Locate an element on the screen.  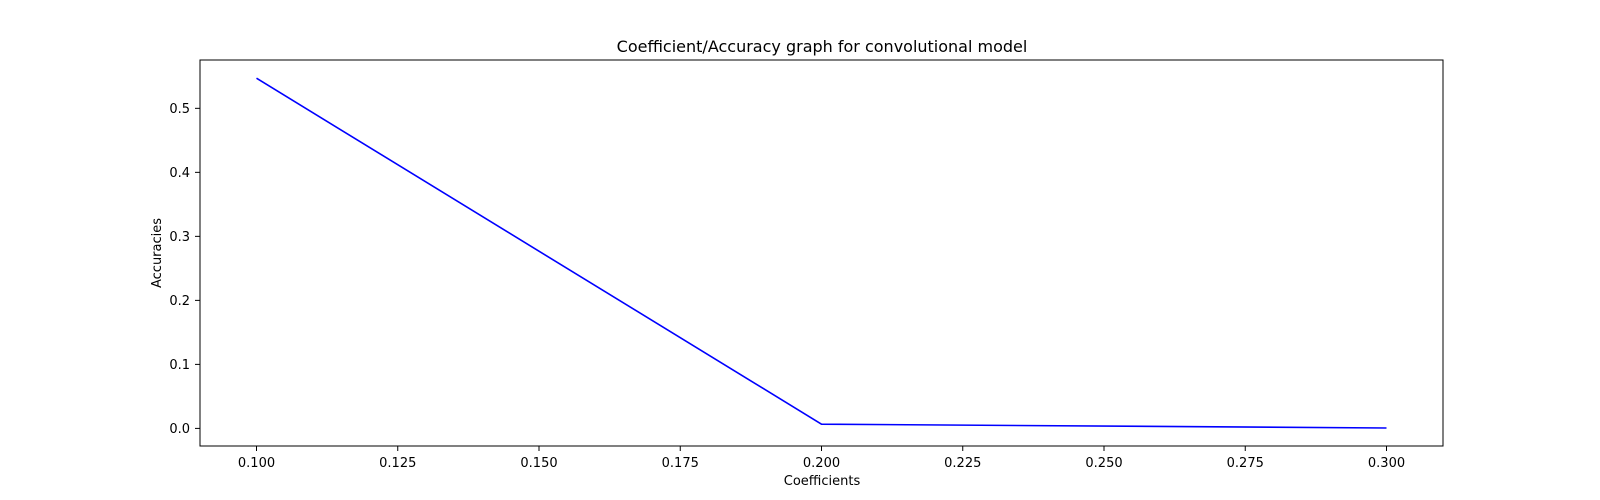
y-tick-label: 0.3 is located at coordinates (179, 237).